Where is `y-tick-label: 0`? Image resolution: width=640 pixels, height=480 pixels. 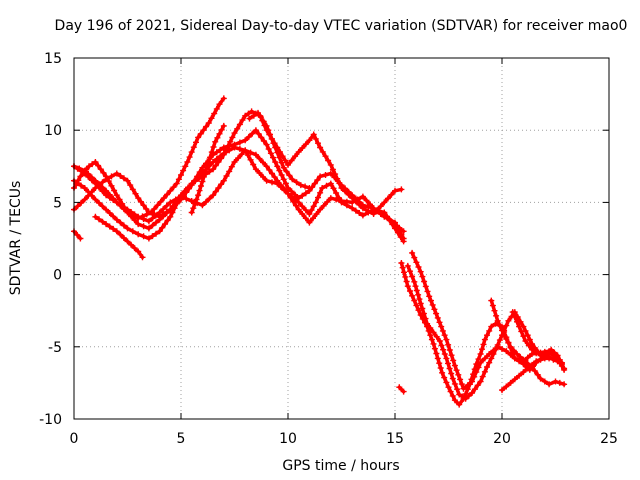
y-tick-label: 0 is located at coordinates (57, 276).